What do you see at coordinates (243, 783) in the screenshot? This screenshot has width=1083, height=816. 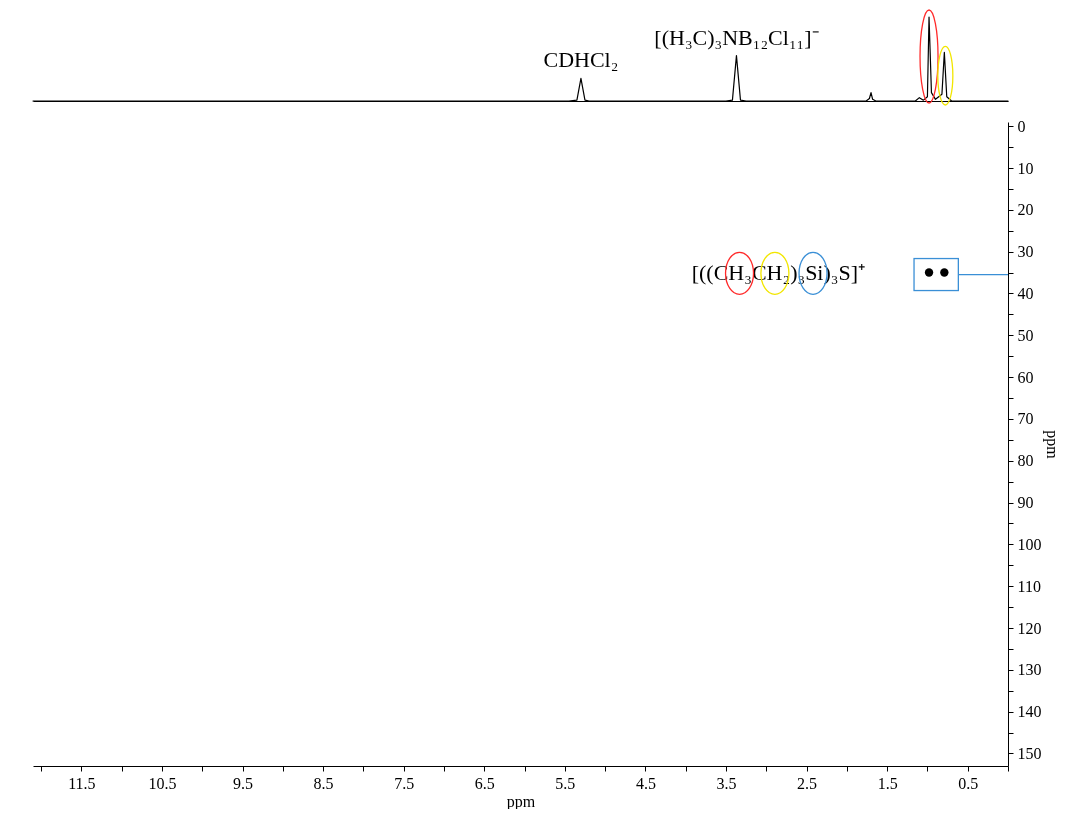 I see `x-tick-label: 9.5` at bounding box center [243, 783].